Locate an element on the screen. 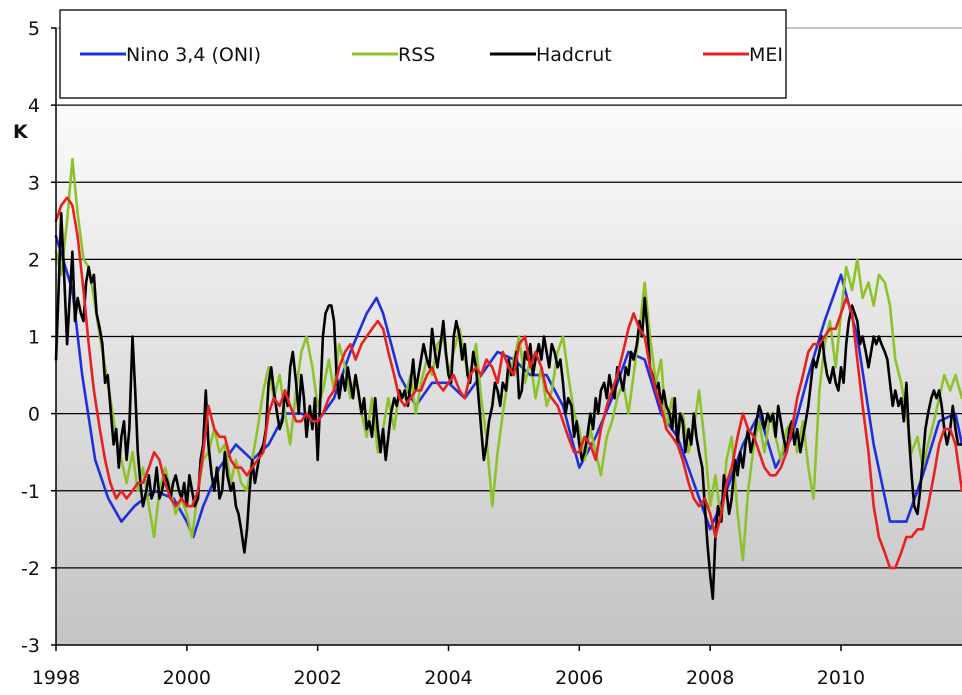 The height and width of the screenshot is (695, 962). y-tick-label: -2 is located at coordinates (30, 569).